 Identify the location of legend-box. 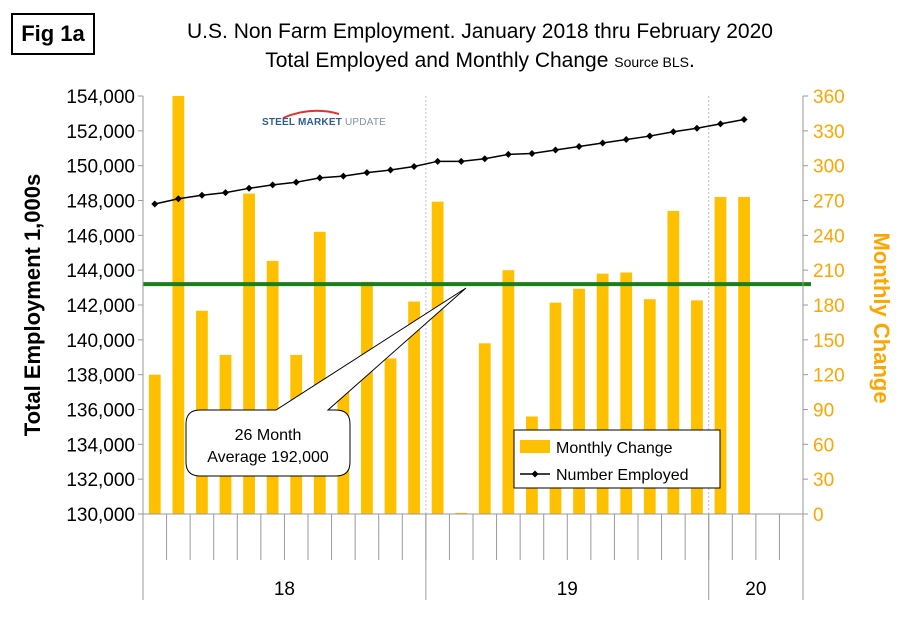
(617, 459).